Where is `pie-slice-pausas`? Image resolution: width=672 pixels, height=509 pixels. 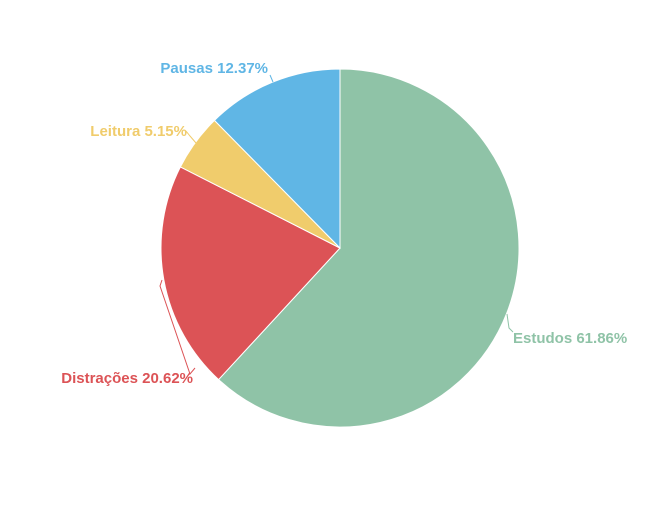 pie-slice-pausas is located at coordinates (277, 159).